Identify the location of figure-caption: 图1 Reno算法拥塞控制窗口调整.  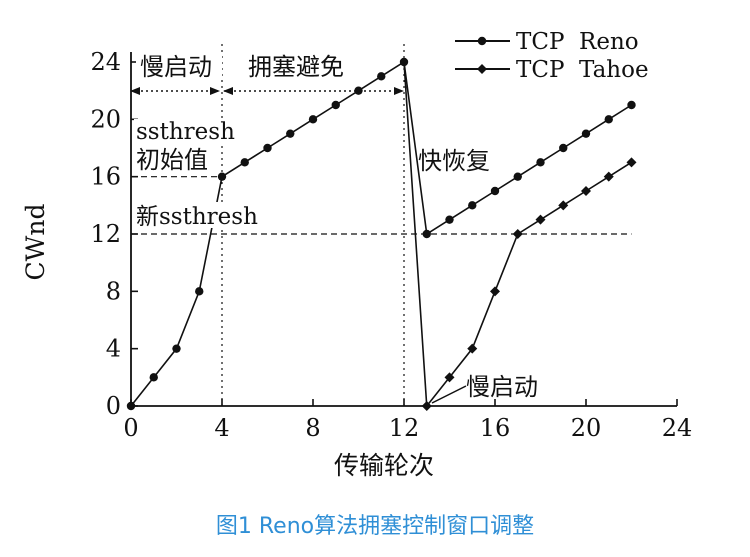
(375, 526).